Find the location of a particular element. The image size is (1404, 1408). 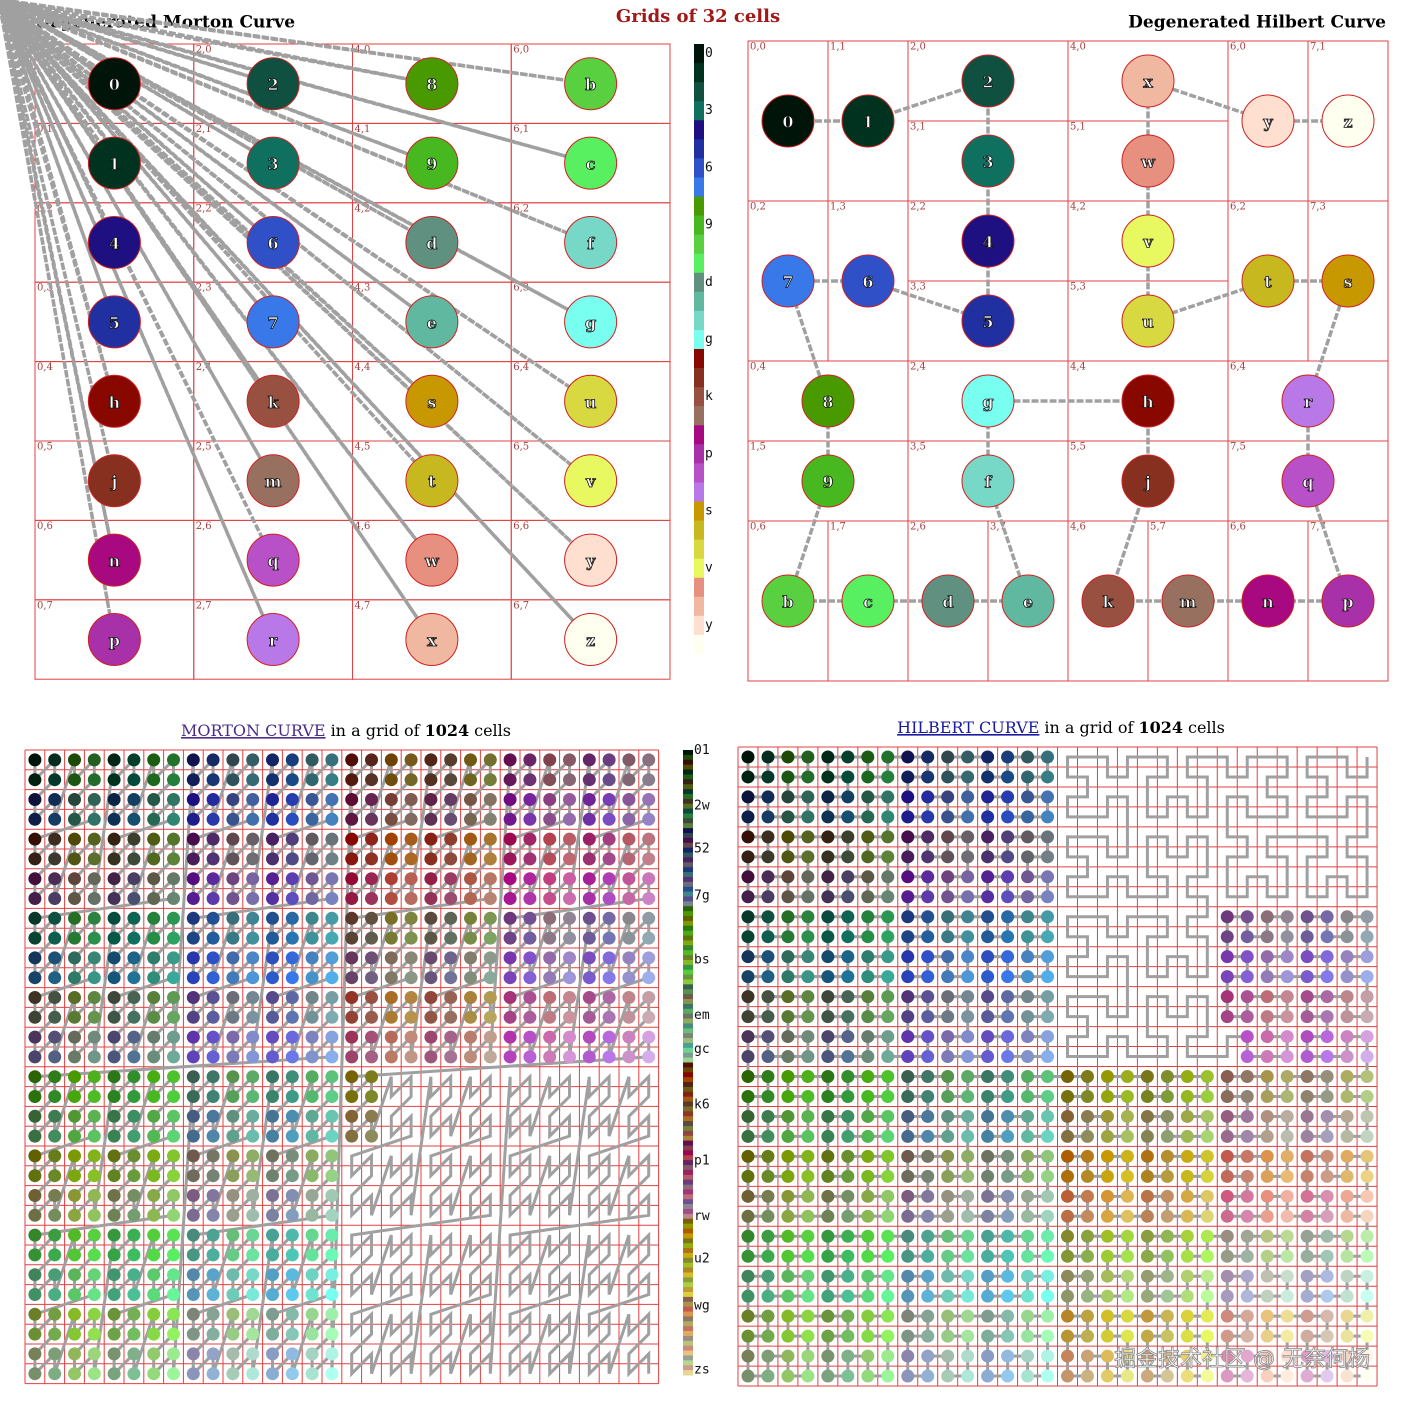

cell-label: 3,7 is located at coordinates (998, 527).